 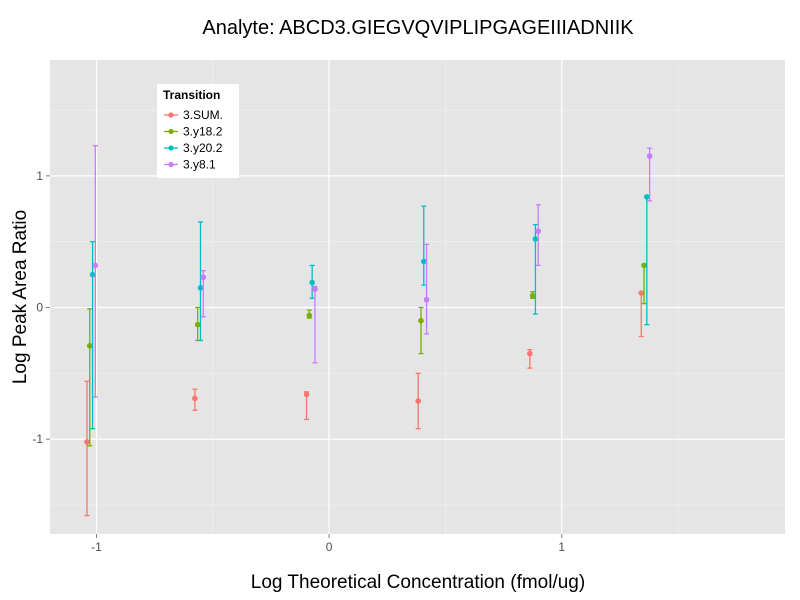 I want to click on x-tick-label: -1, so click(x=96, y=547).